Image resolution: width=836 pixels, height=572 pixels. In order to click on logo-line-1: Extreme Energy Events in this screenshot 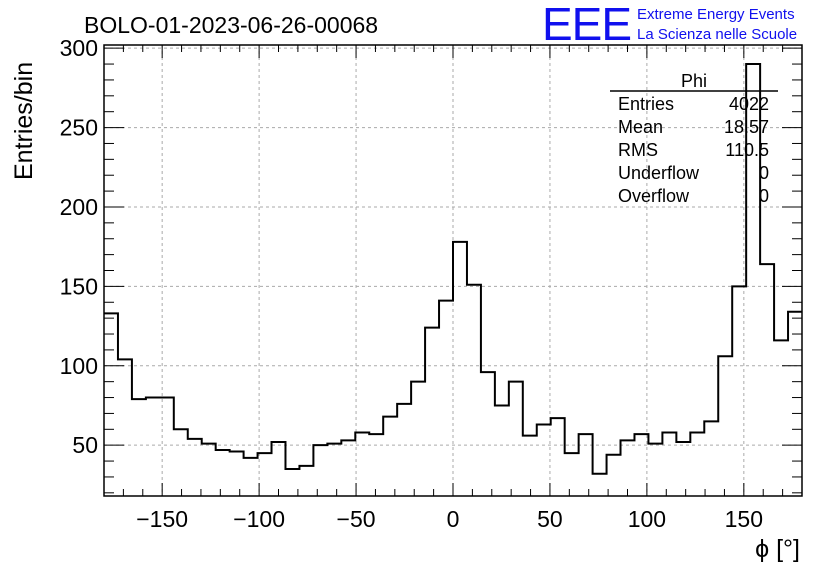, I will do `click(716, 14)`.